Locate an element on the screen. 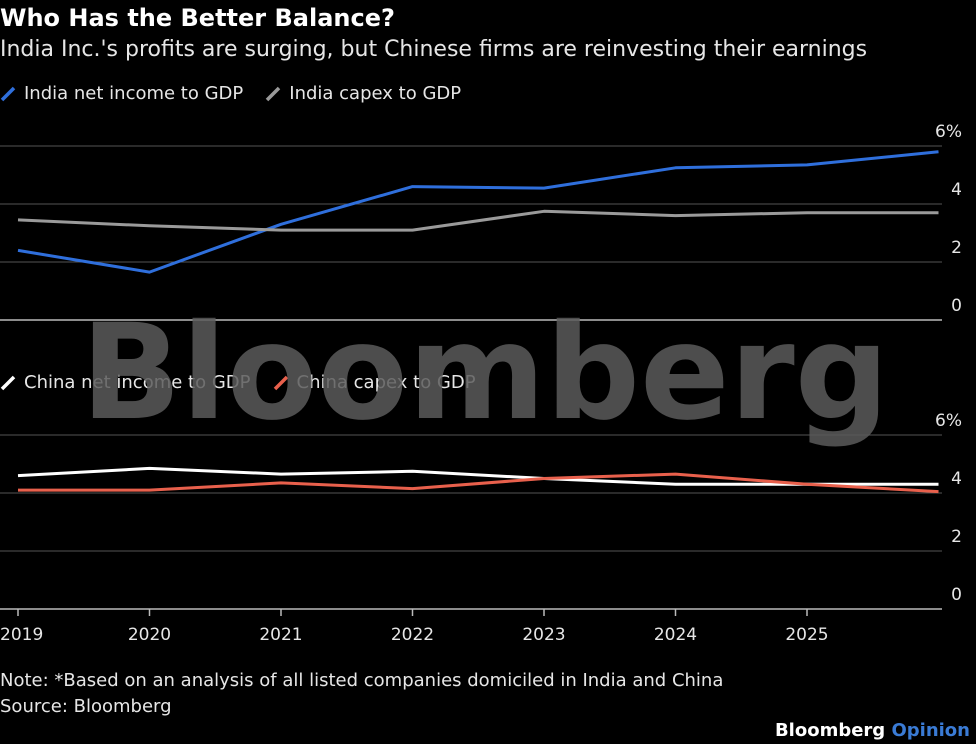 The width and height of the screenshot is (976, 744). legend-swatch-india-net is located at coordinates (8, 93).